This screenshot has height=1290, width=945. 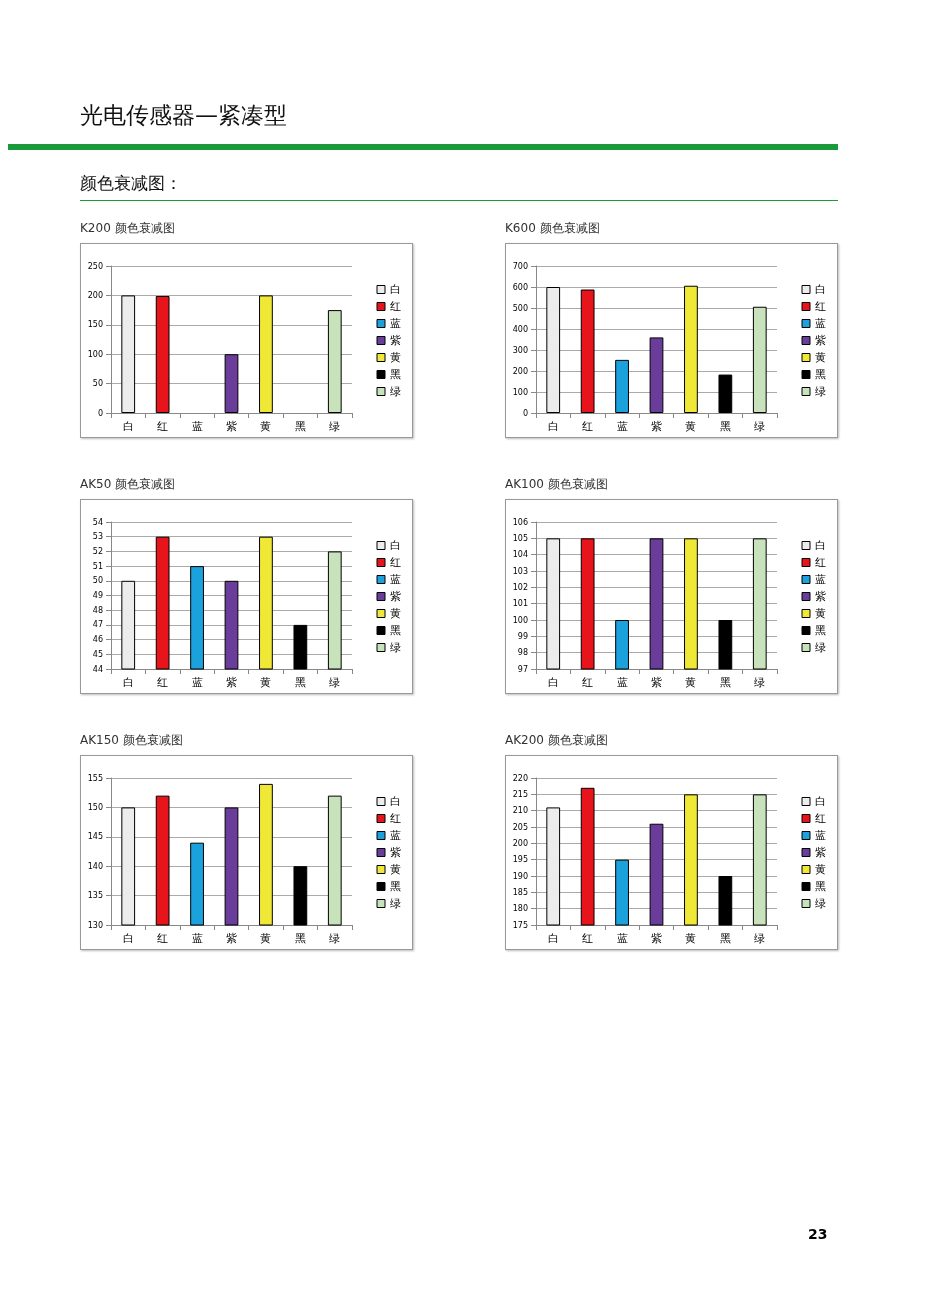 I want to click on y-tick-label: 190, so click(x=520, y=876).